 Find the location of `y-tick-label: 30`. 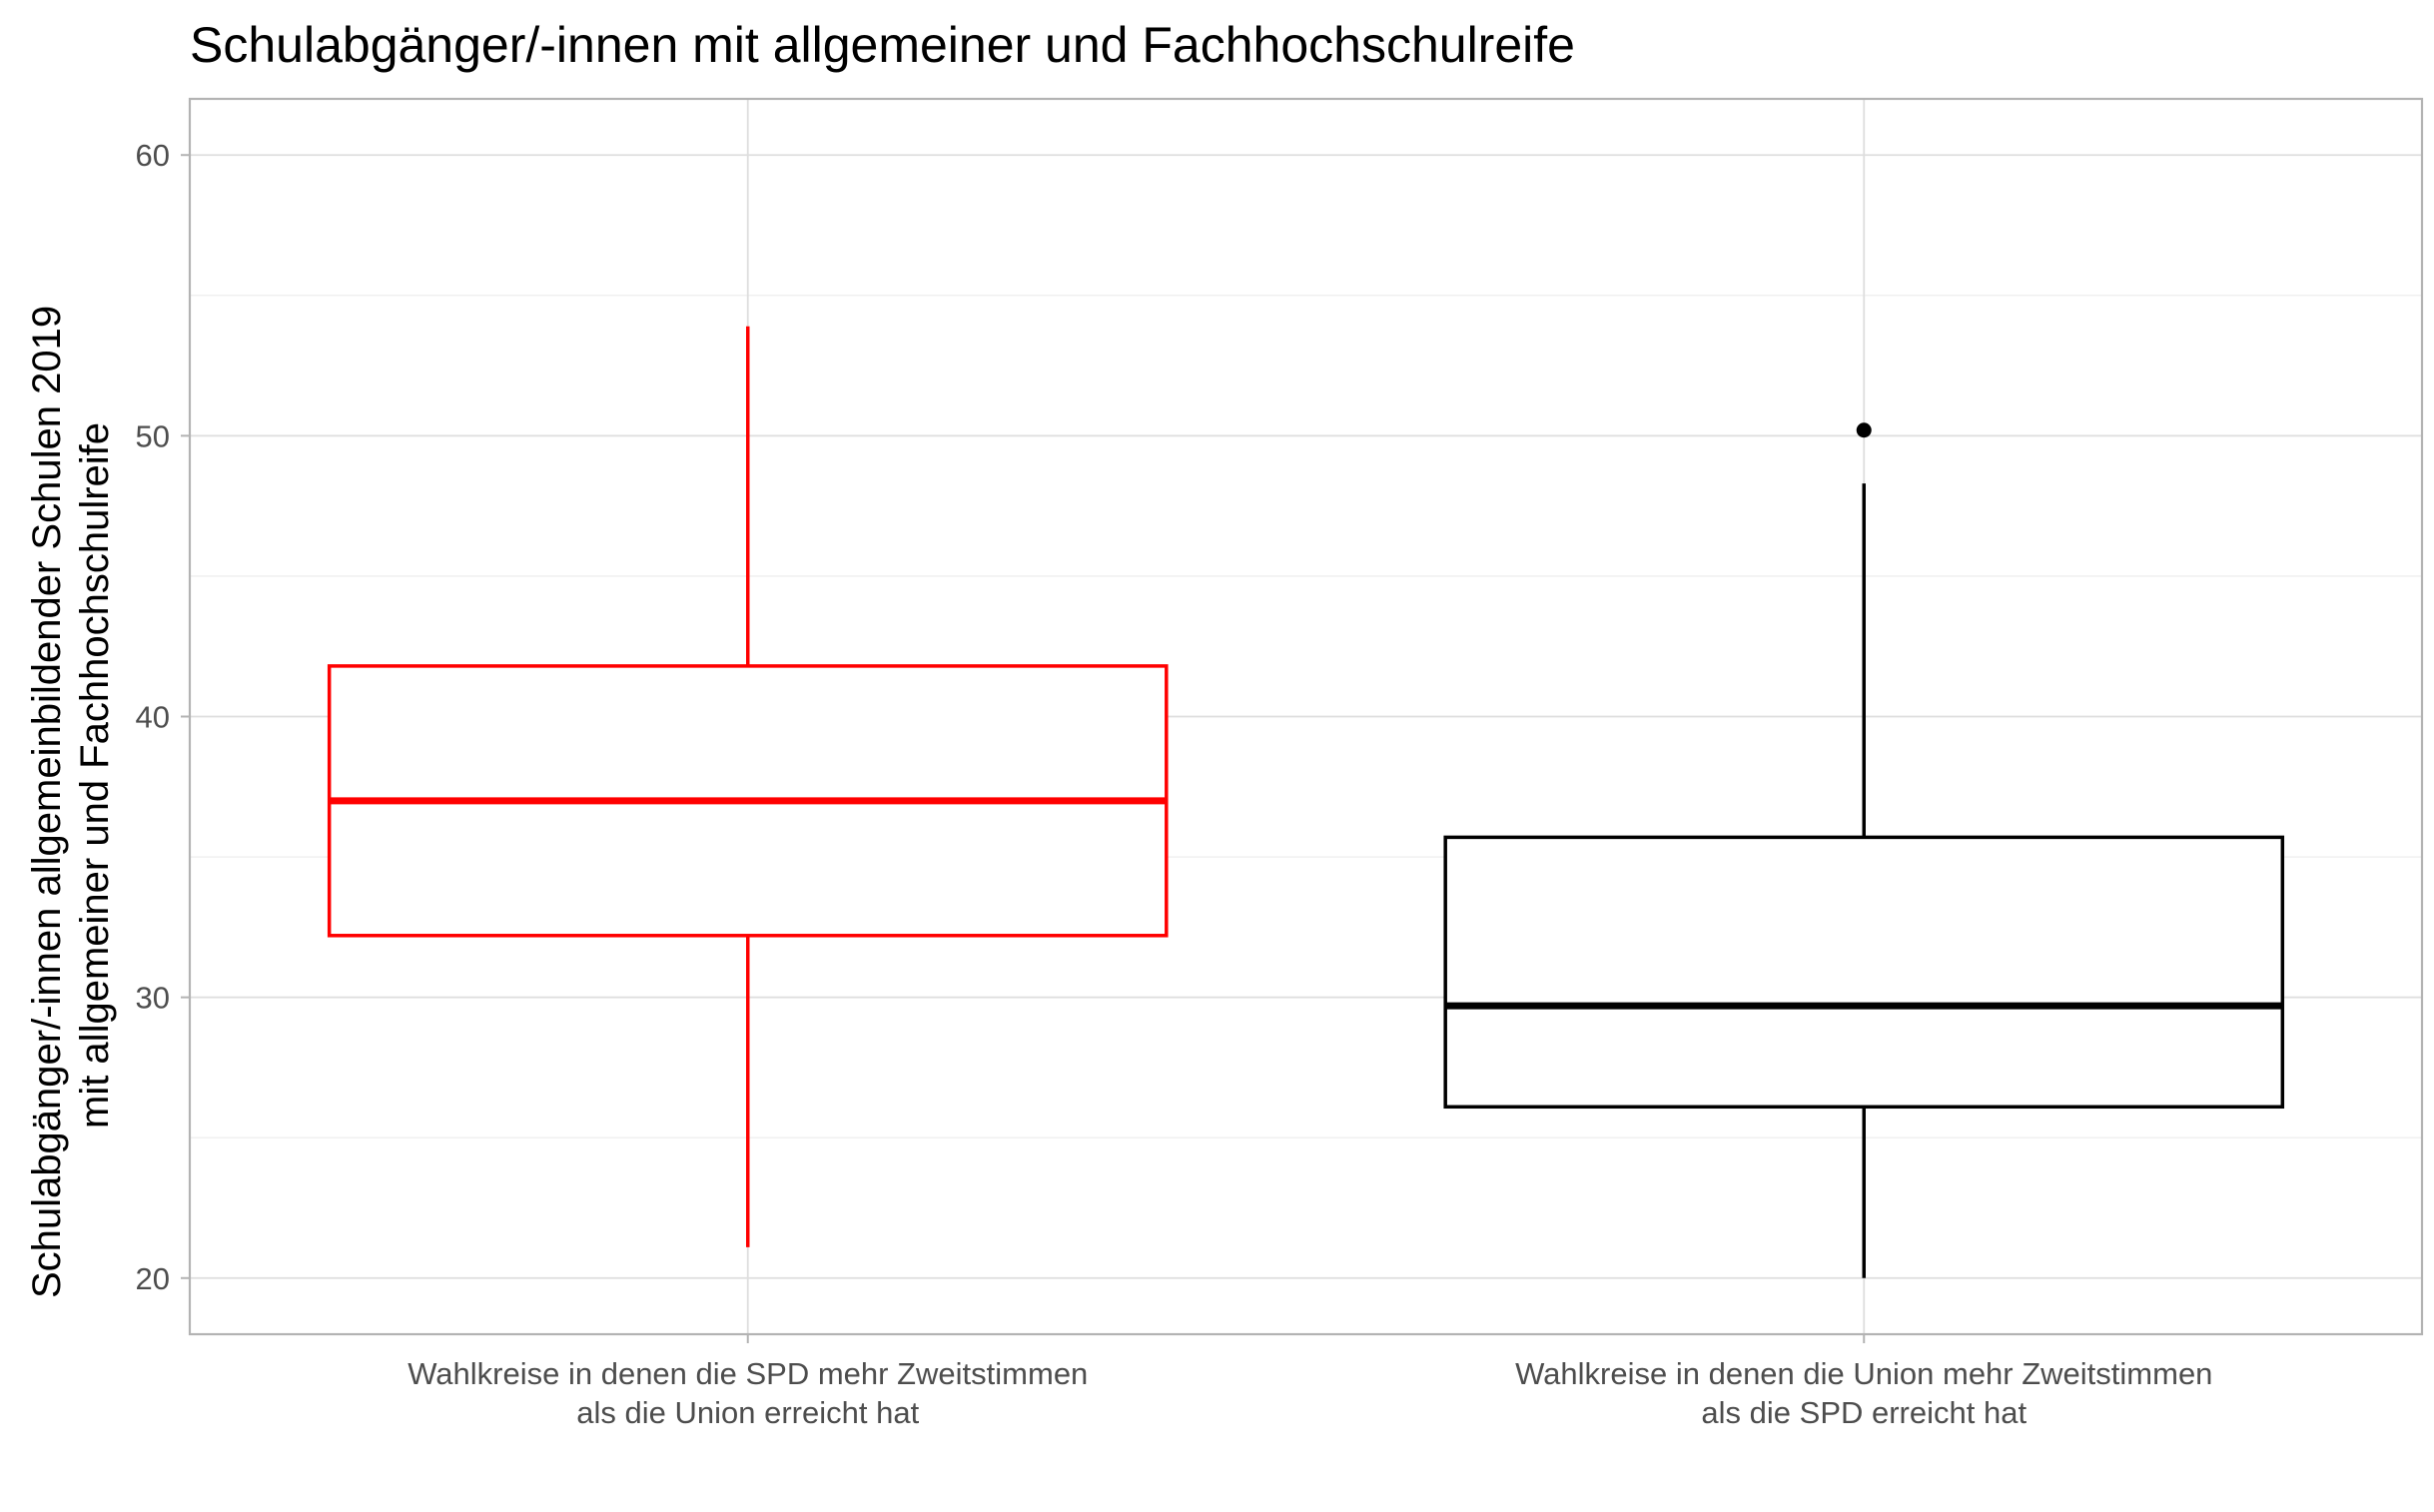

y-tick-label: 30 is located at coordinates (153, 999).